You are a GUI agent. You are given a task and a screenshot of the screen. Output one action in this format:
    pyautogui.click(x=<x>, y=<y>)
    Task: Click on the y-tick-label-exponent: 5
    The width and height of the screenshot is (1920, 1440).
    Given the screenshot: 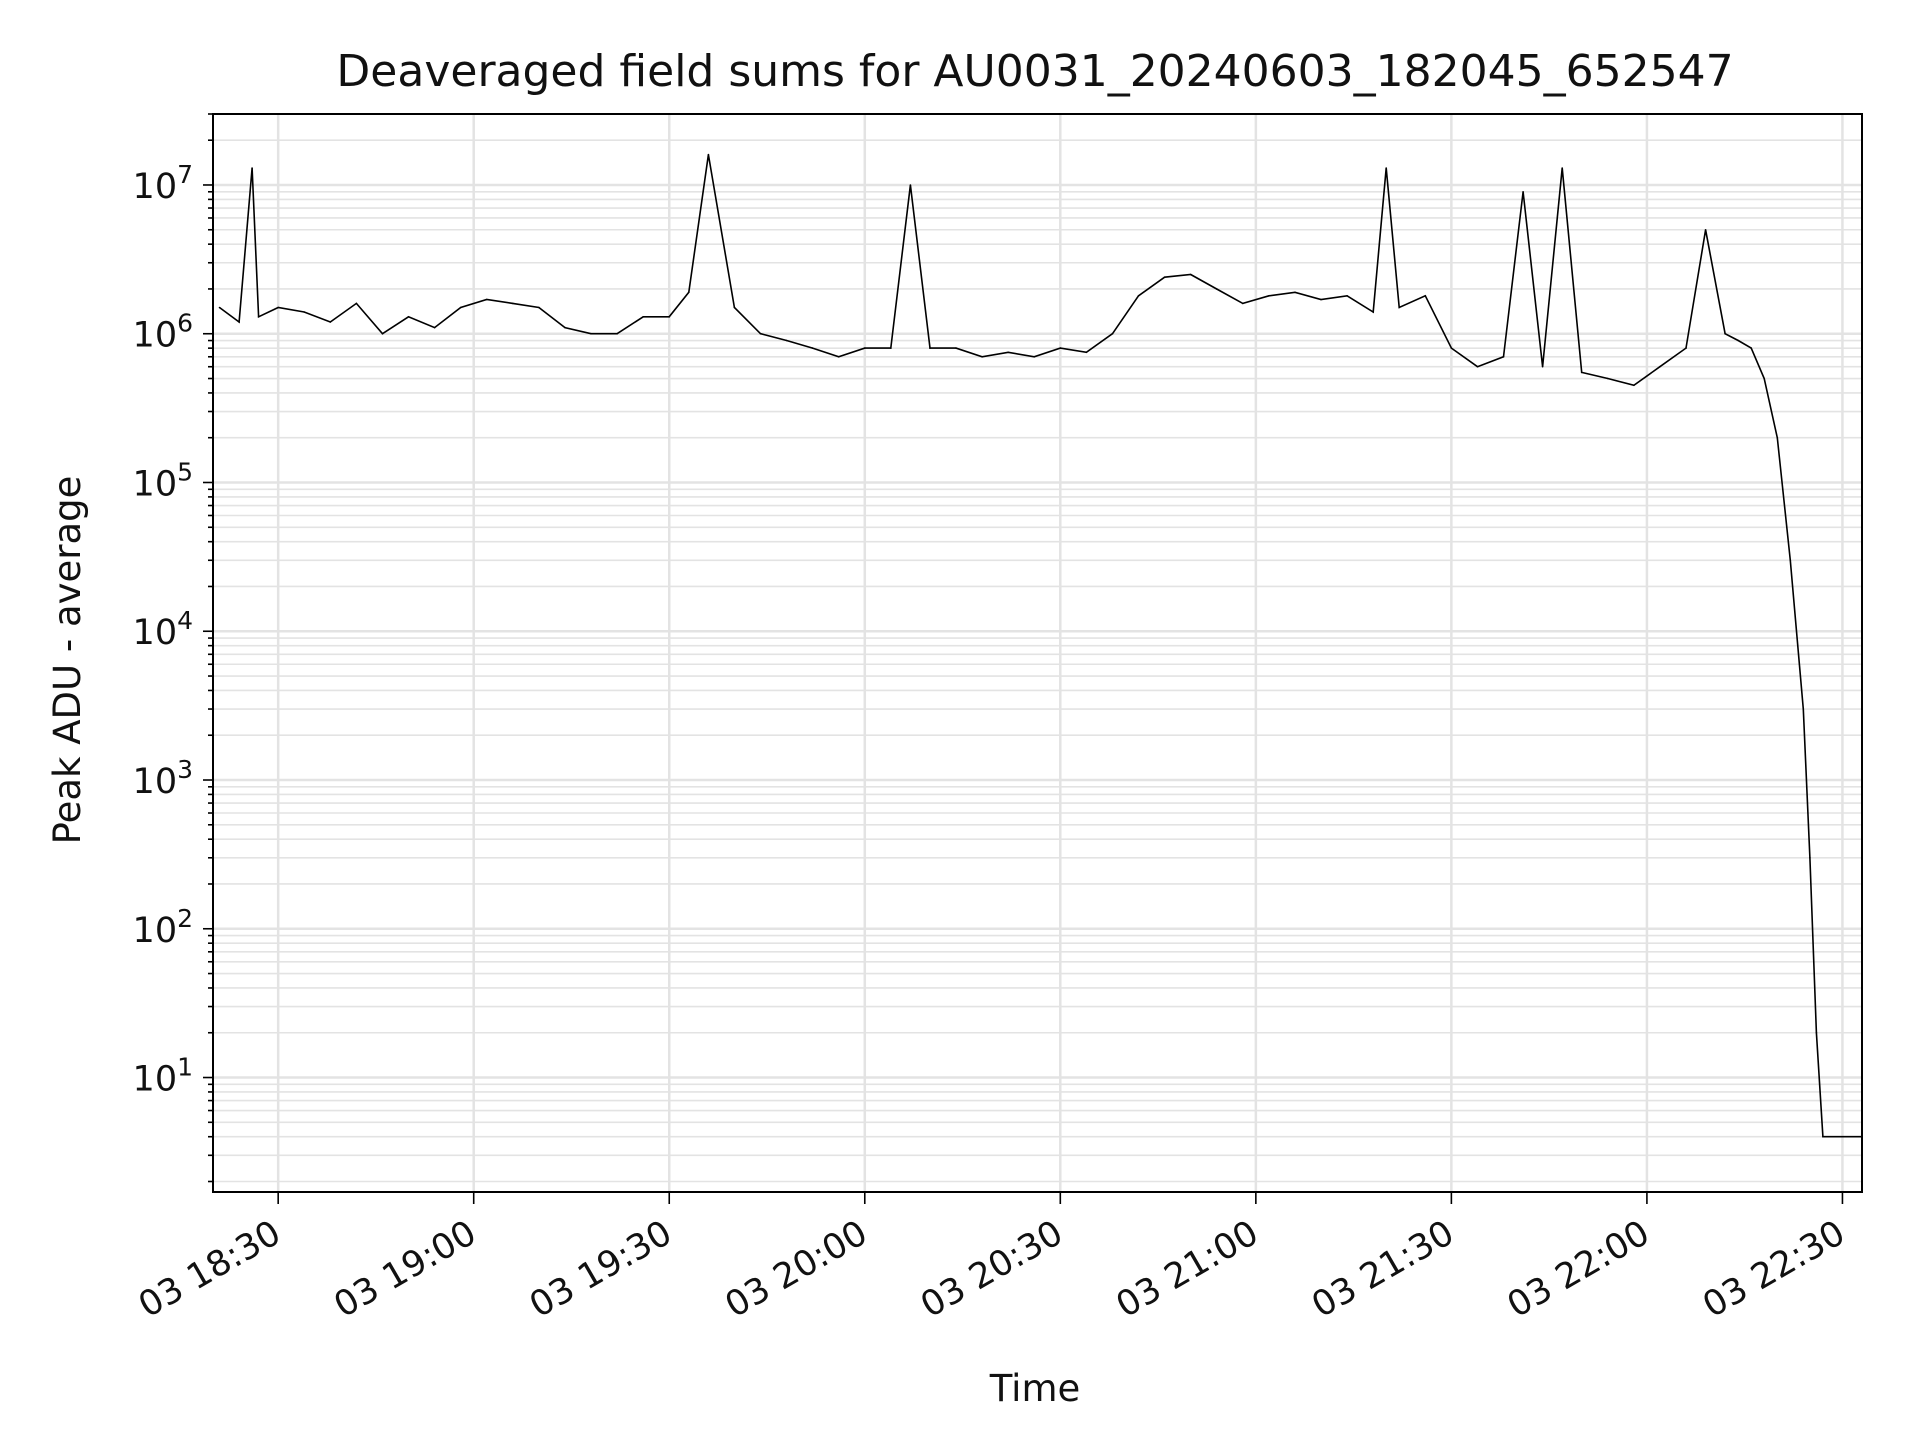 What is the action you would take?
    pyautogui.click(x=185, y=471)
    